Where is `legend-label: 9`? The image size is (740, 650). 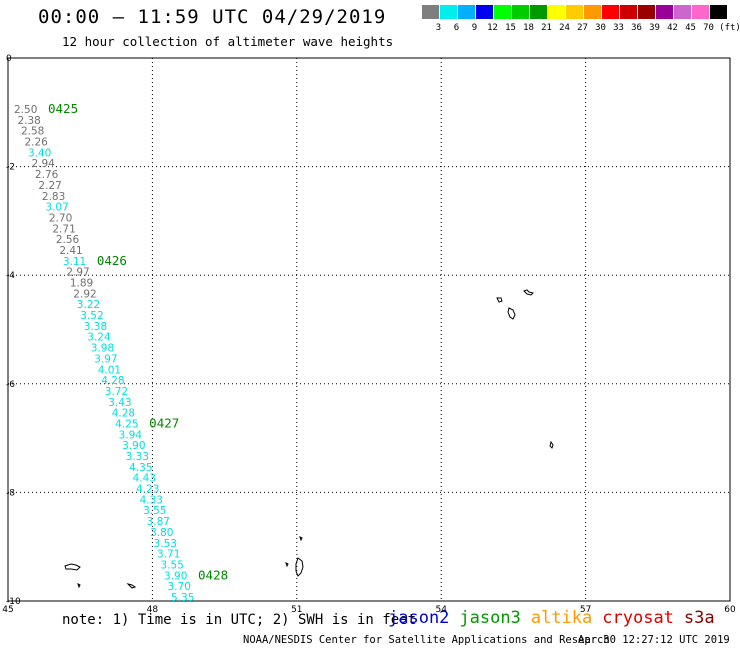
legend-label: 9 is located at coordinates (474, 28).